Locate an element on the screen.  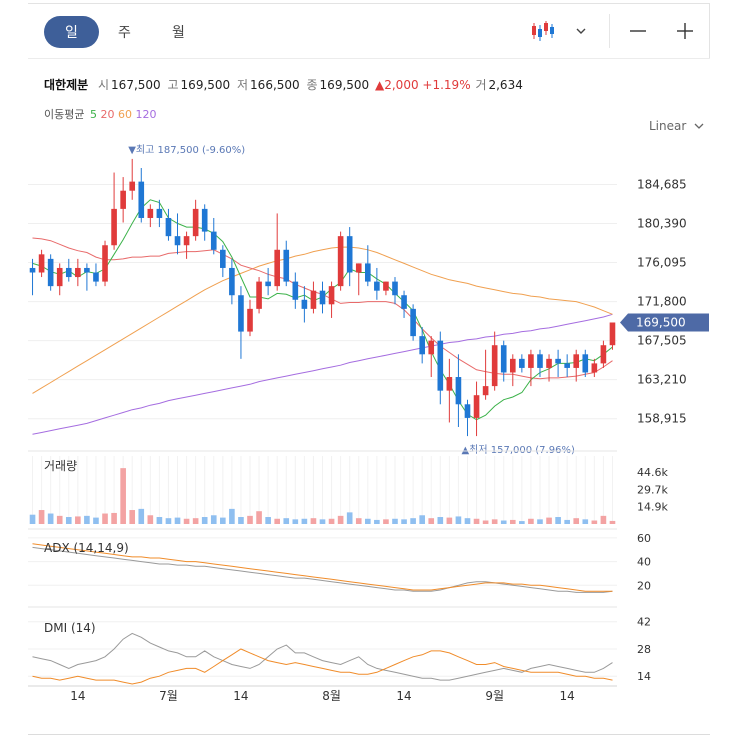
adx-tick-label: 20 is located at coordinates (644, 585).